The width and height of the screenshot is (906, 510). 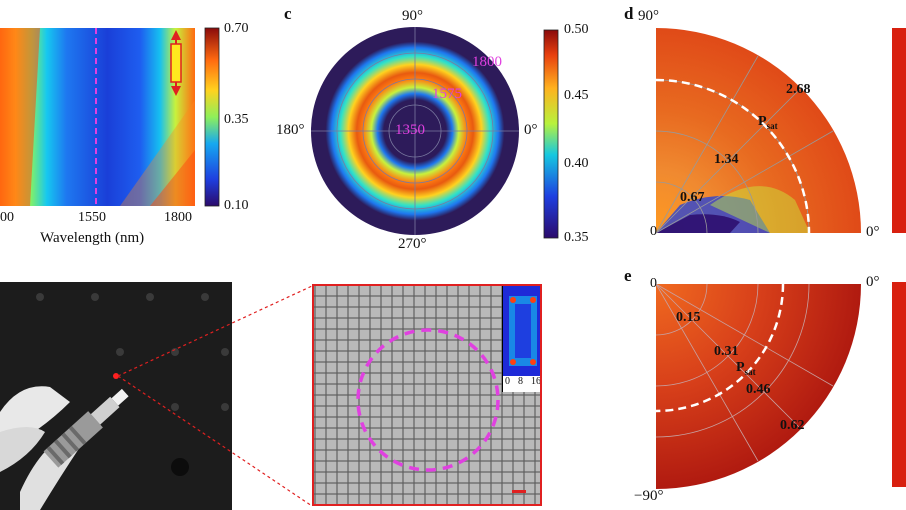 I want to click on angle-0: 0°, so click(x=531, y=130).